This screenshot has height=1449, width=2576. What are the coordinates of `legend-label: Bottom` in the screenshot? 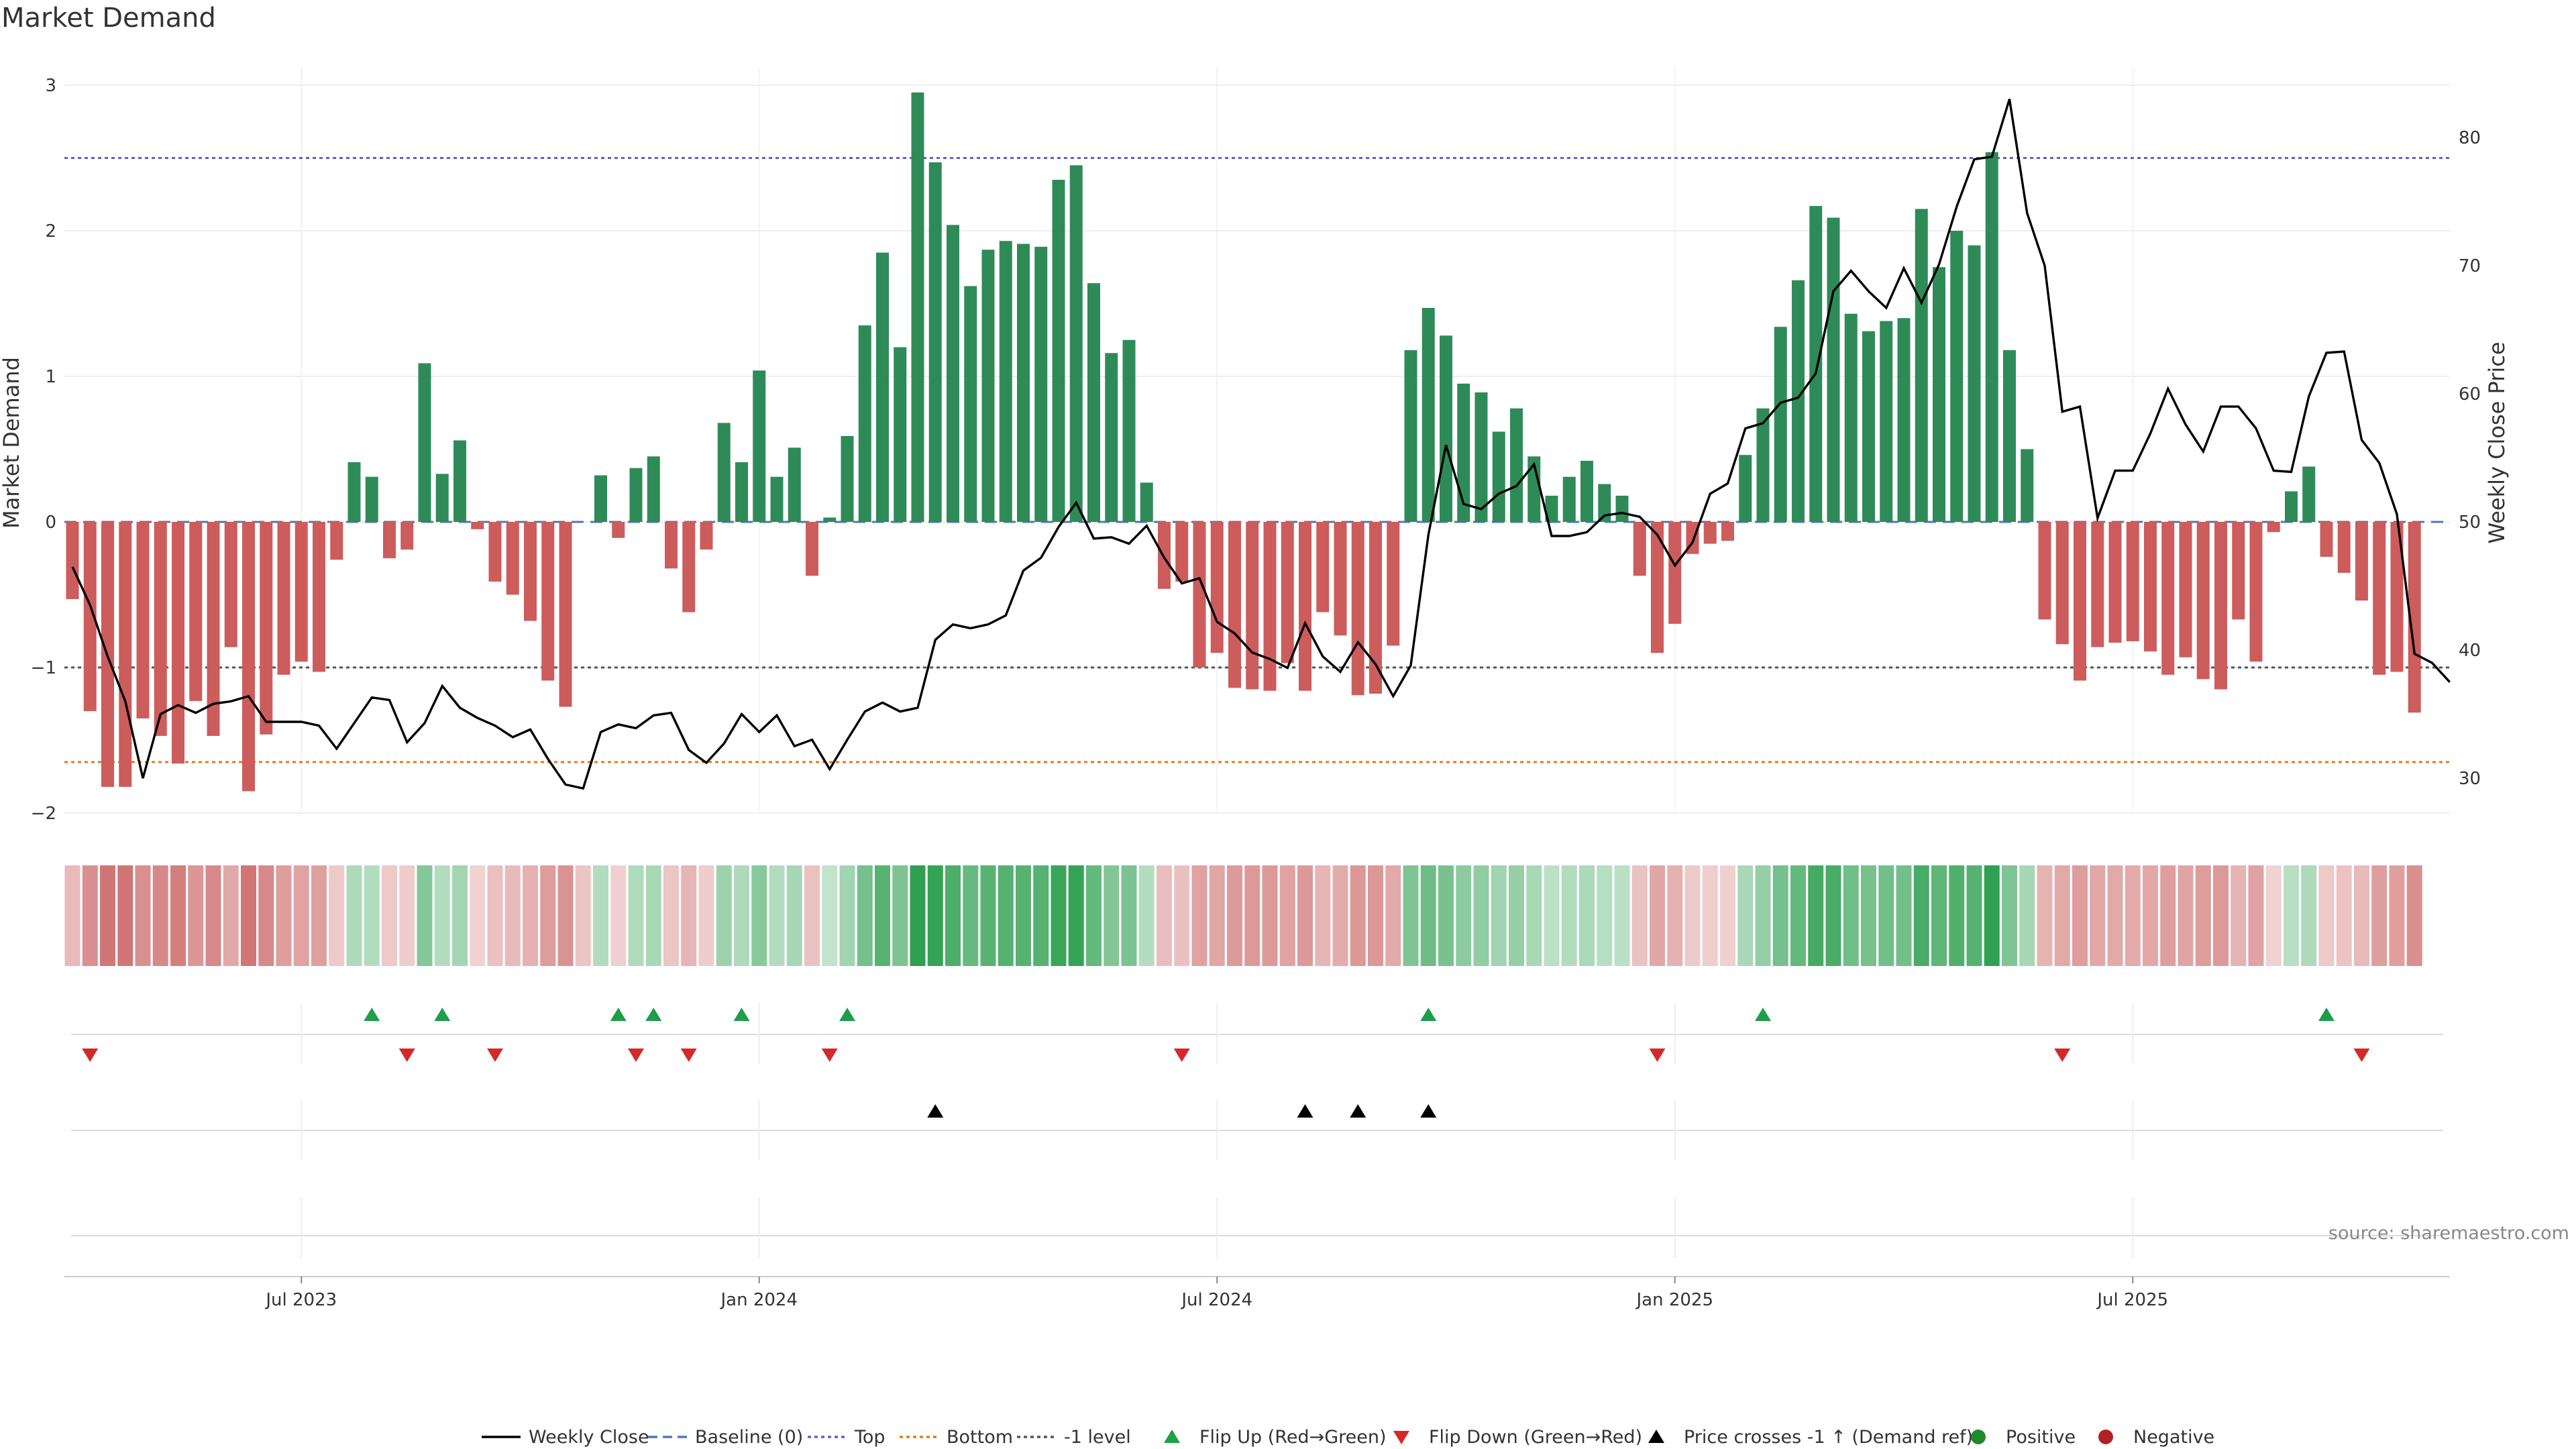 It's located at (980, 1437).